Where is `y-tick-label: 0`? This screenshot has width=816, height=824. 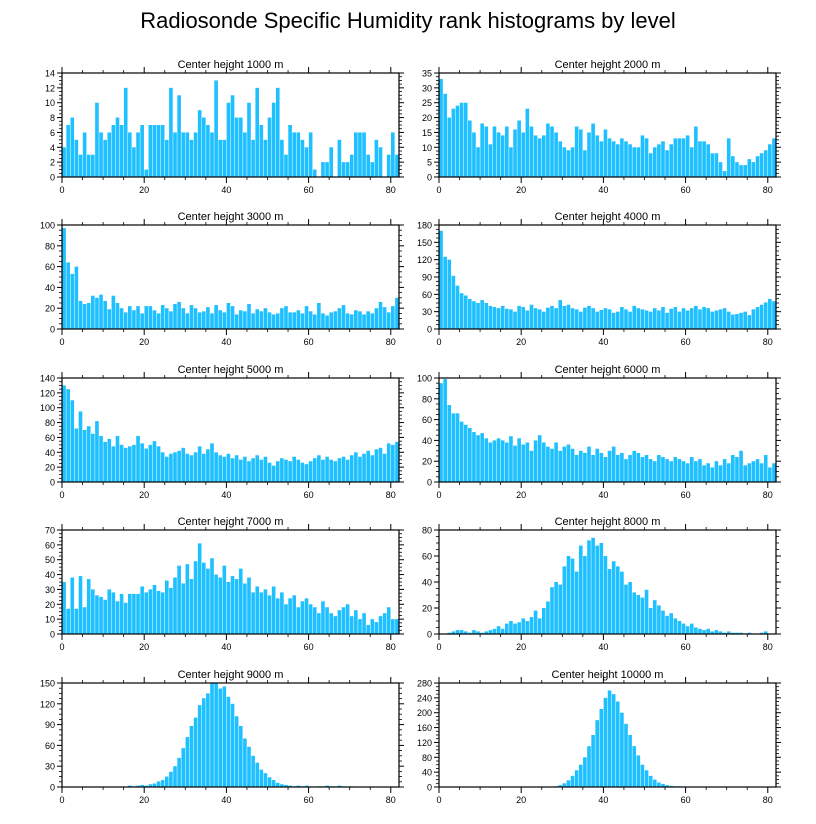 y-tick-label: 0 is located at coordinates (429, 330).